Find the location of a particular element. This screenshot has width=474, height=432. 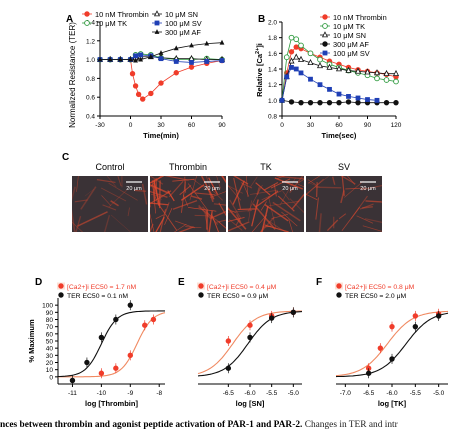

series-line-300-m-af is located at coordinates (161, 51).